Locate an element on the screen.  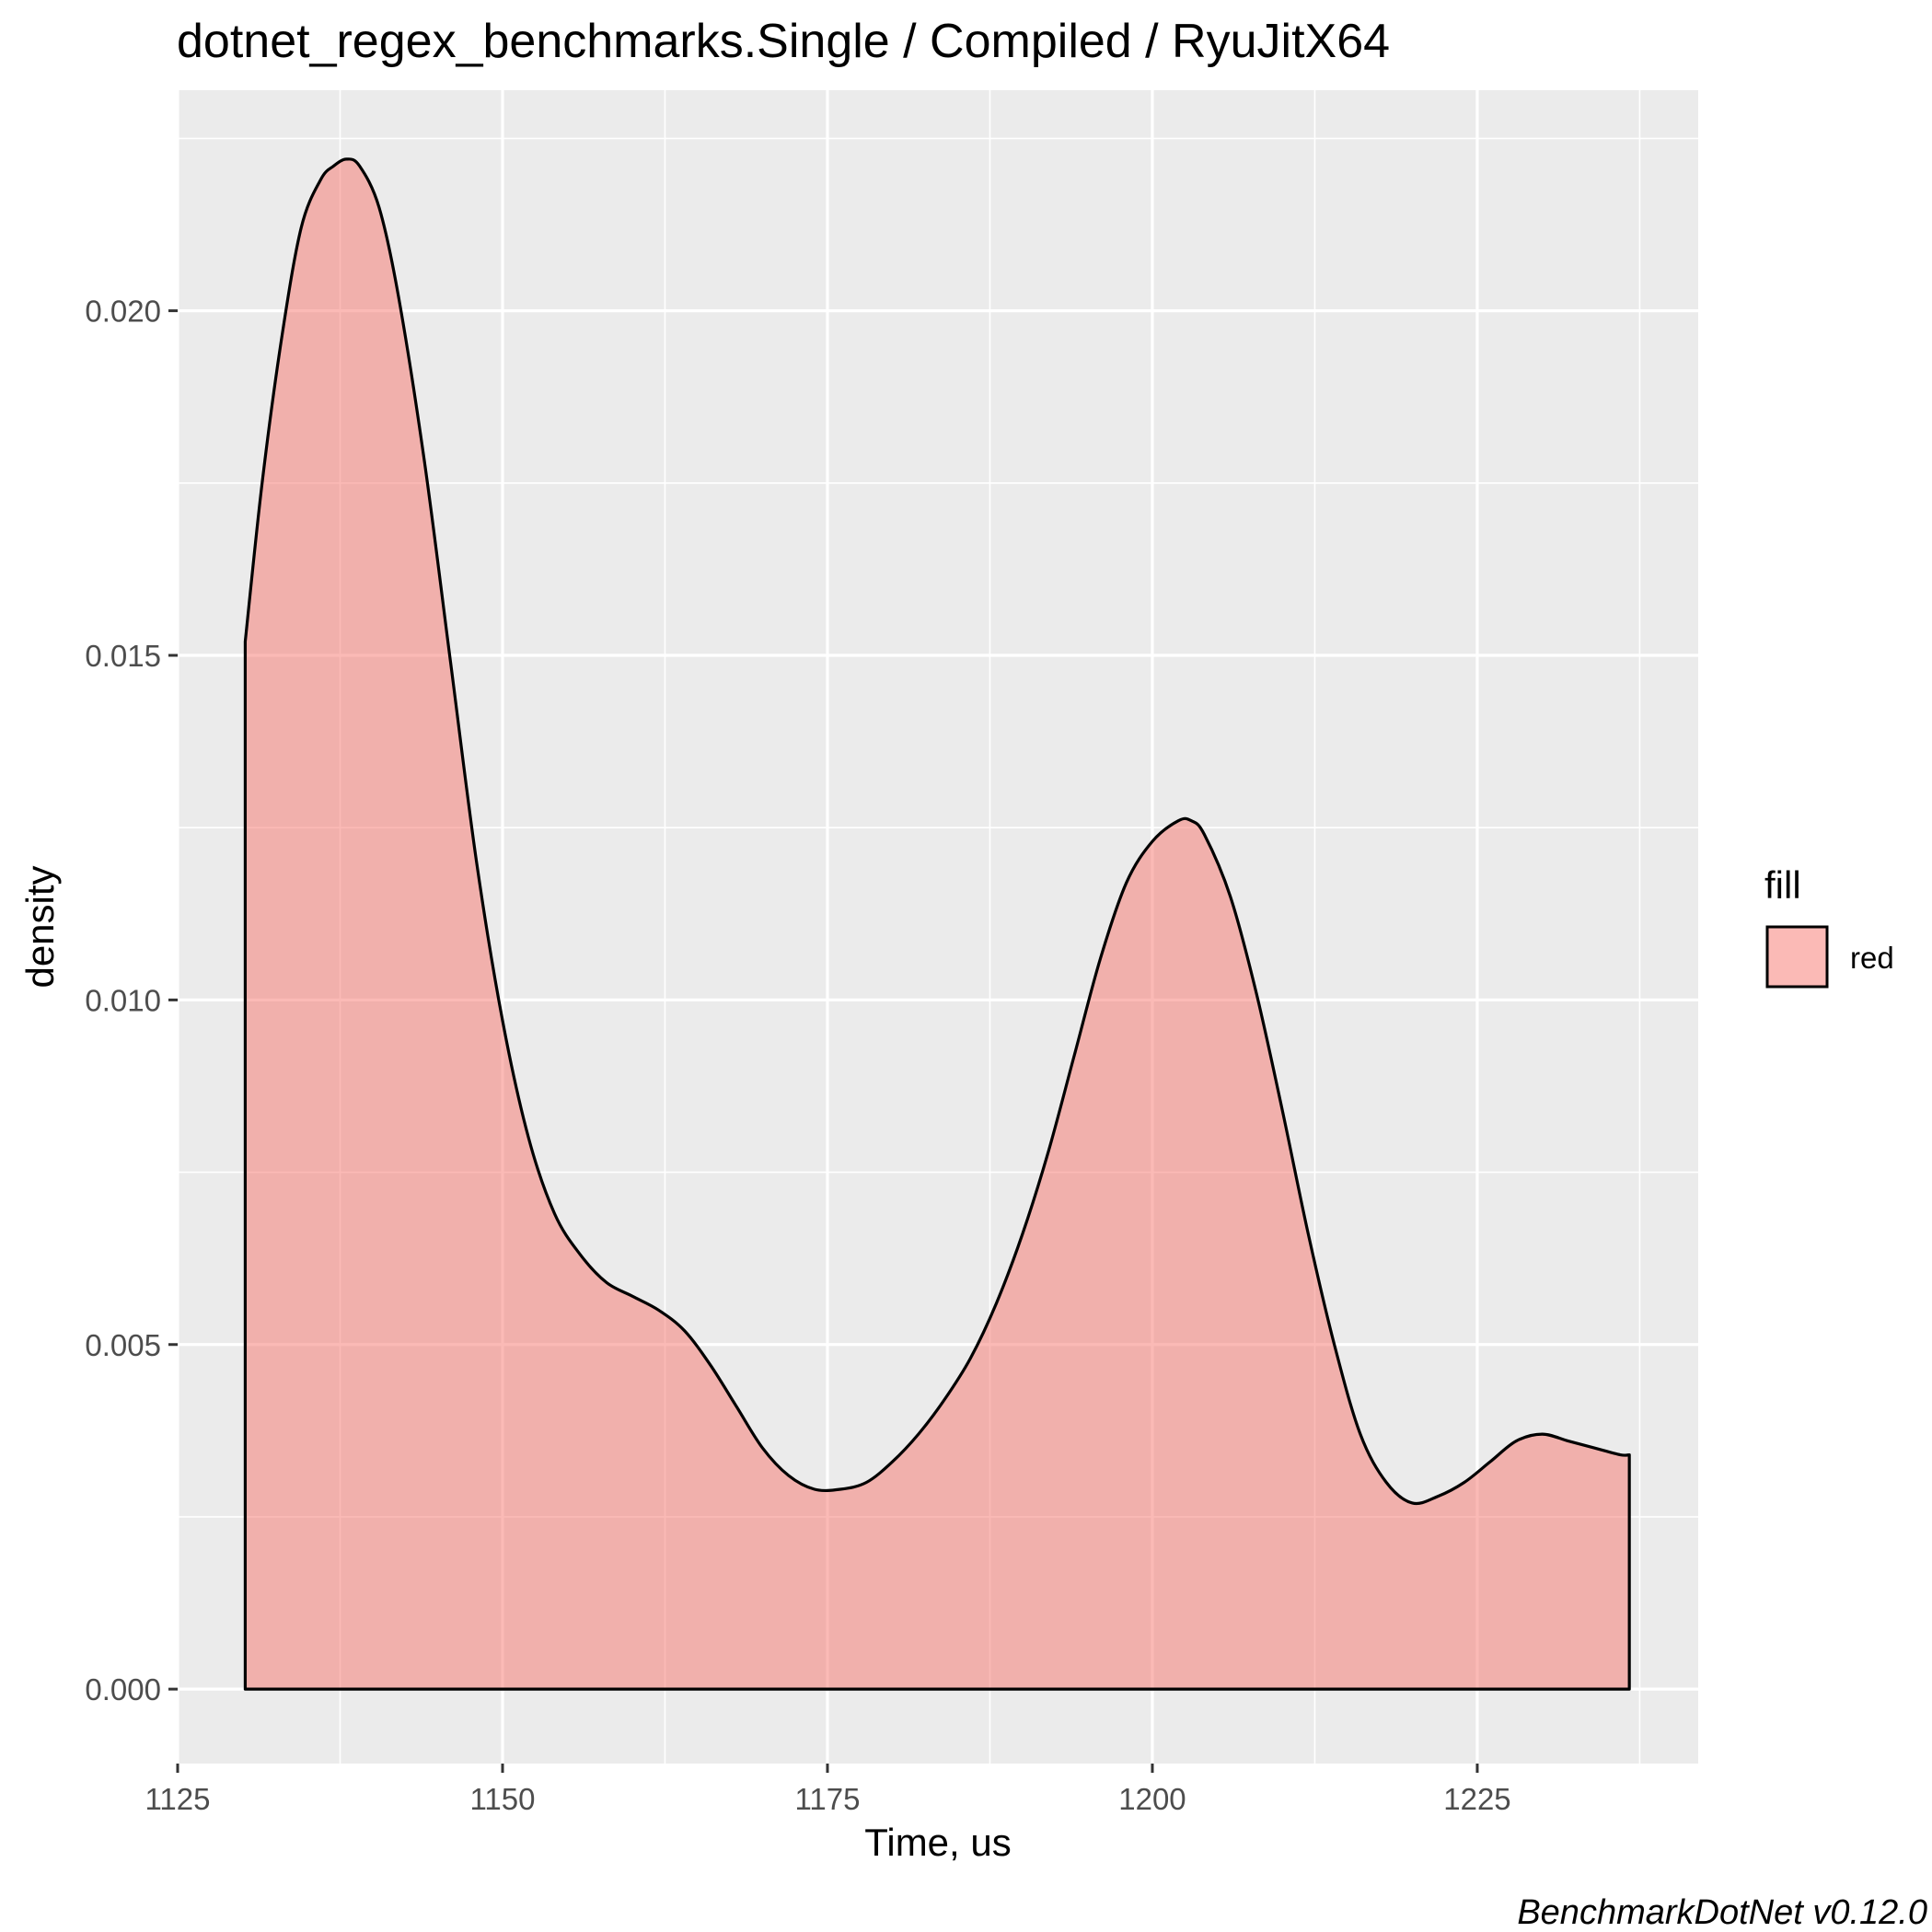
y-axis-title: density is located at coordinates (40, 927).